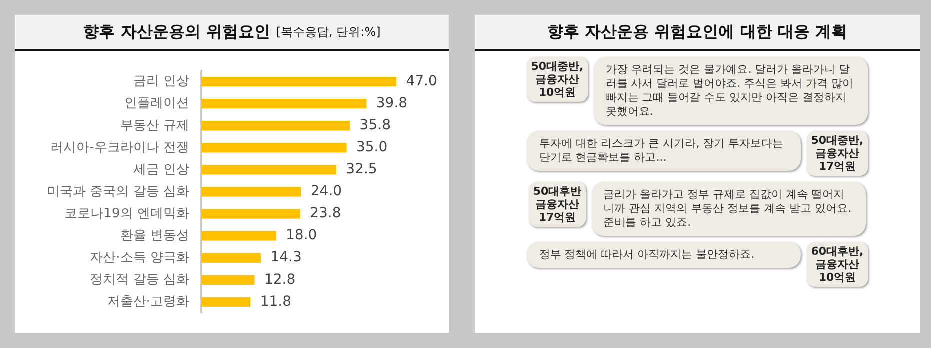  Describe the element at coordinates (664, 255) in the screenshot. I see `text: 정부 정책에 따라서 아직까지는 불안정하죠.` at that location.